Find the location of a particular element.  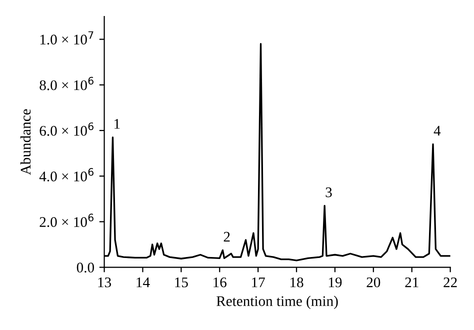

y-tick-label: 0.0 is located at coordinates (85, 267).